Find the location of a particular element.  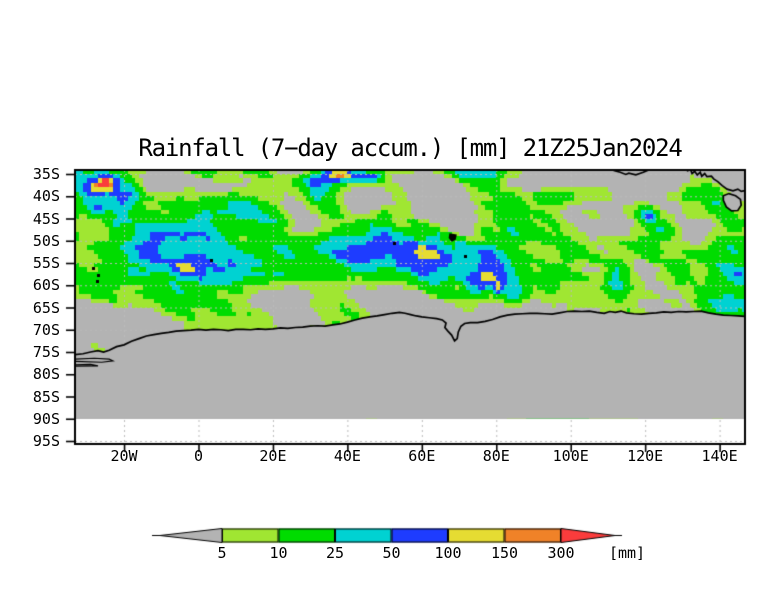

lon-tick-label: 100E is located at coordinates (570, 456).